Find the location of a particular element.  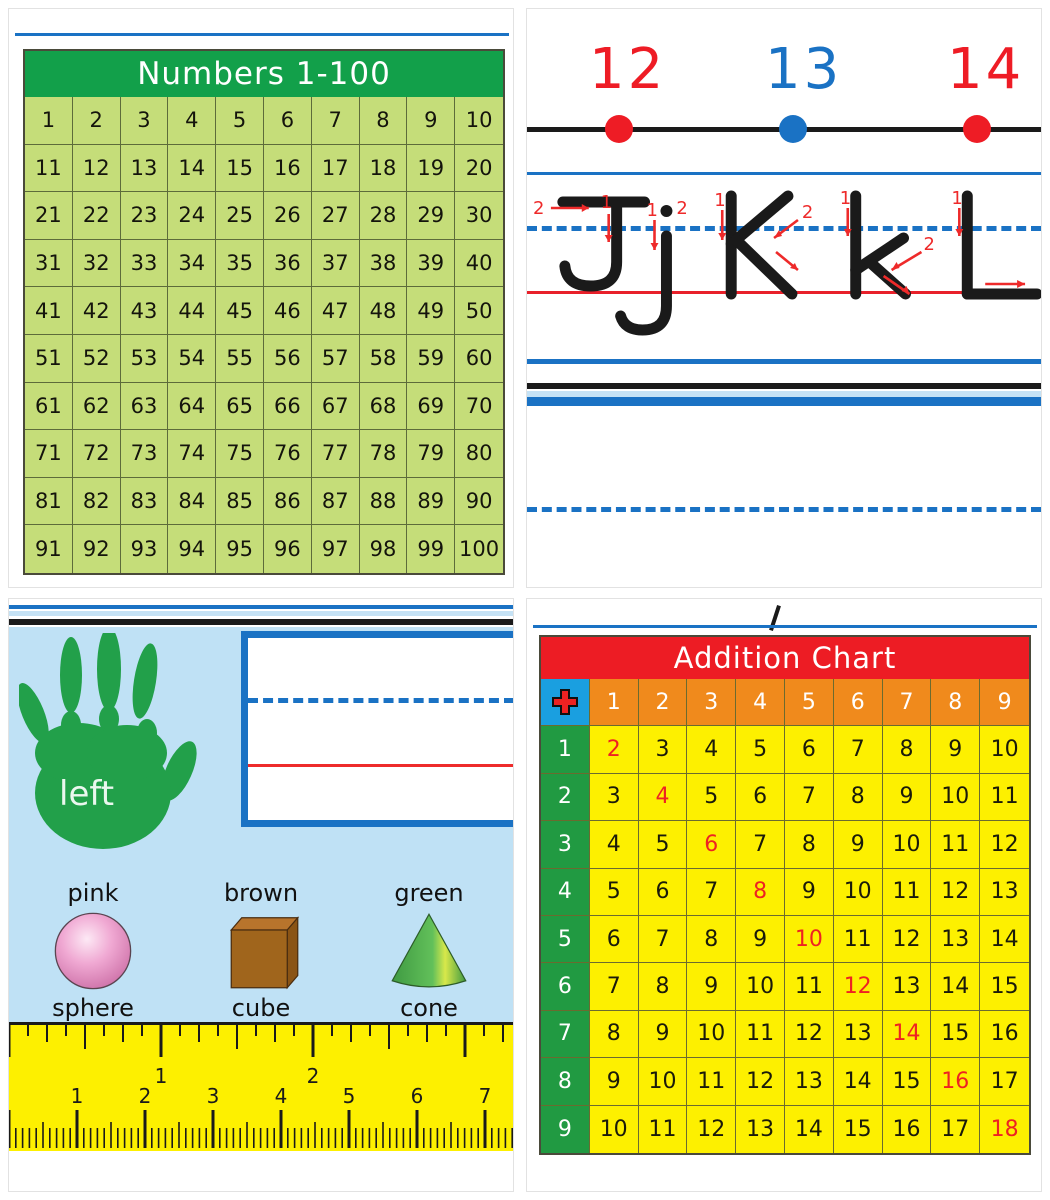

number-cell: 81 is located at coordinates (49, 501).